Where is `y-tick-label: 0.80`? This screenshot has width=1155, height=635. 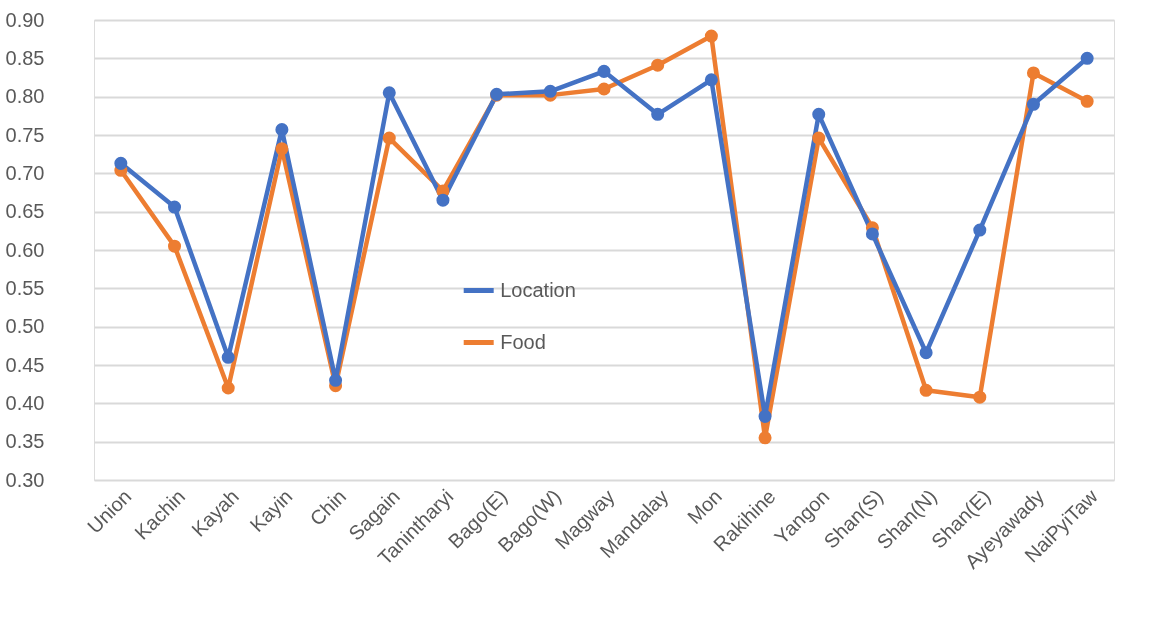 y-tick-label: 0.80 is located at coordinates (25, 96).